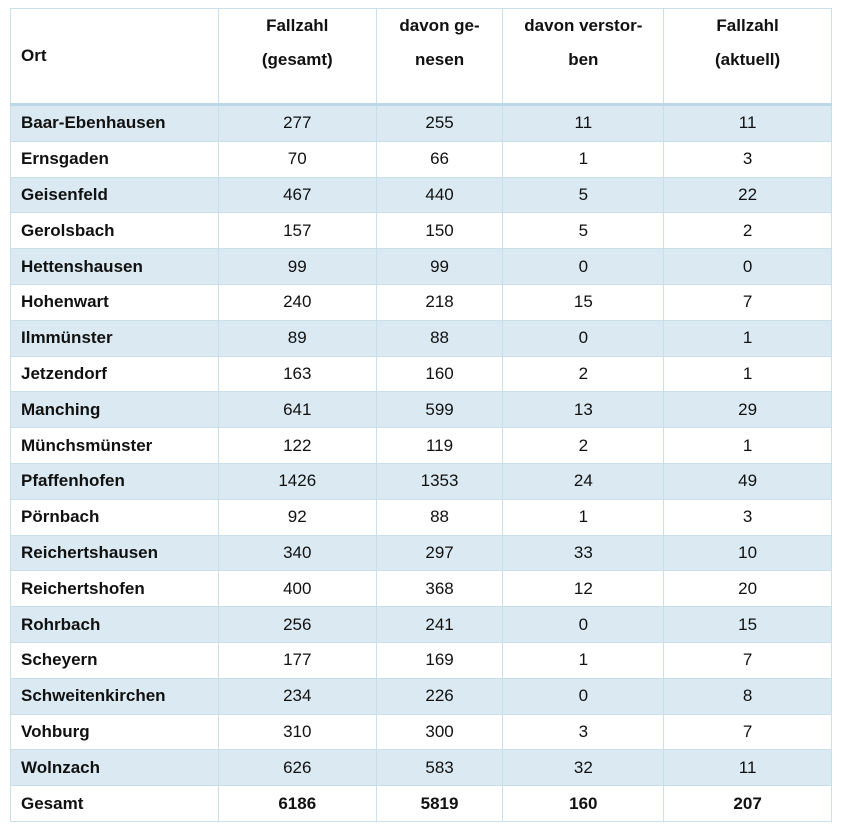  I want to click on data-row: Pörnbach 92 88 1 3, so click(421, 517).